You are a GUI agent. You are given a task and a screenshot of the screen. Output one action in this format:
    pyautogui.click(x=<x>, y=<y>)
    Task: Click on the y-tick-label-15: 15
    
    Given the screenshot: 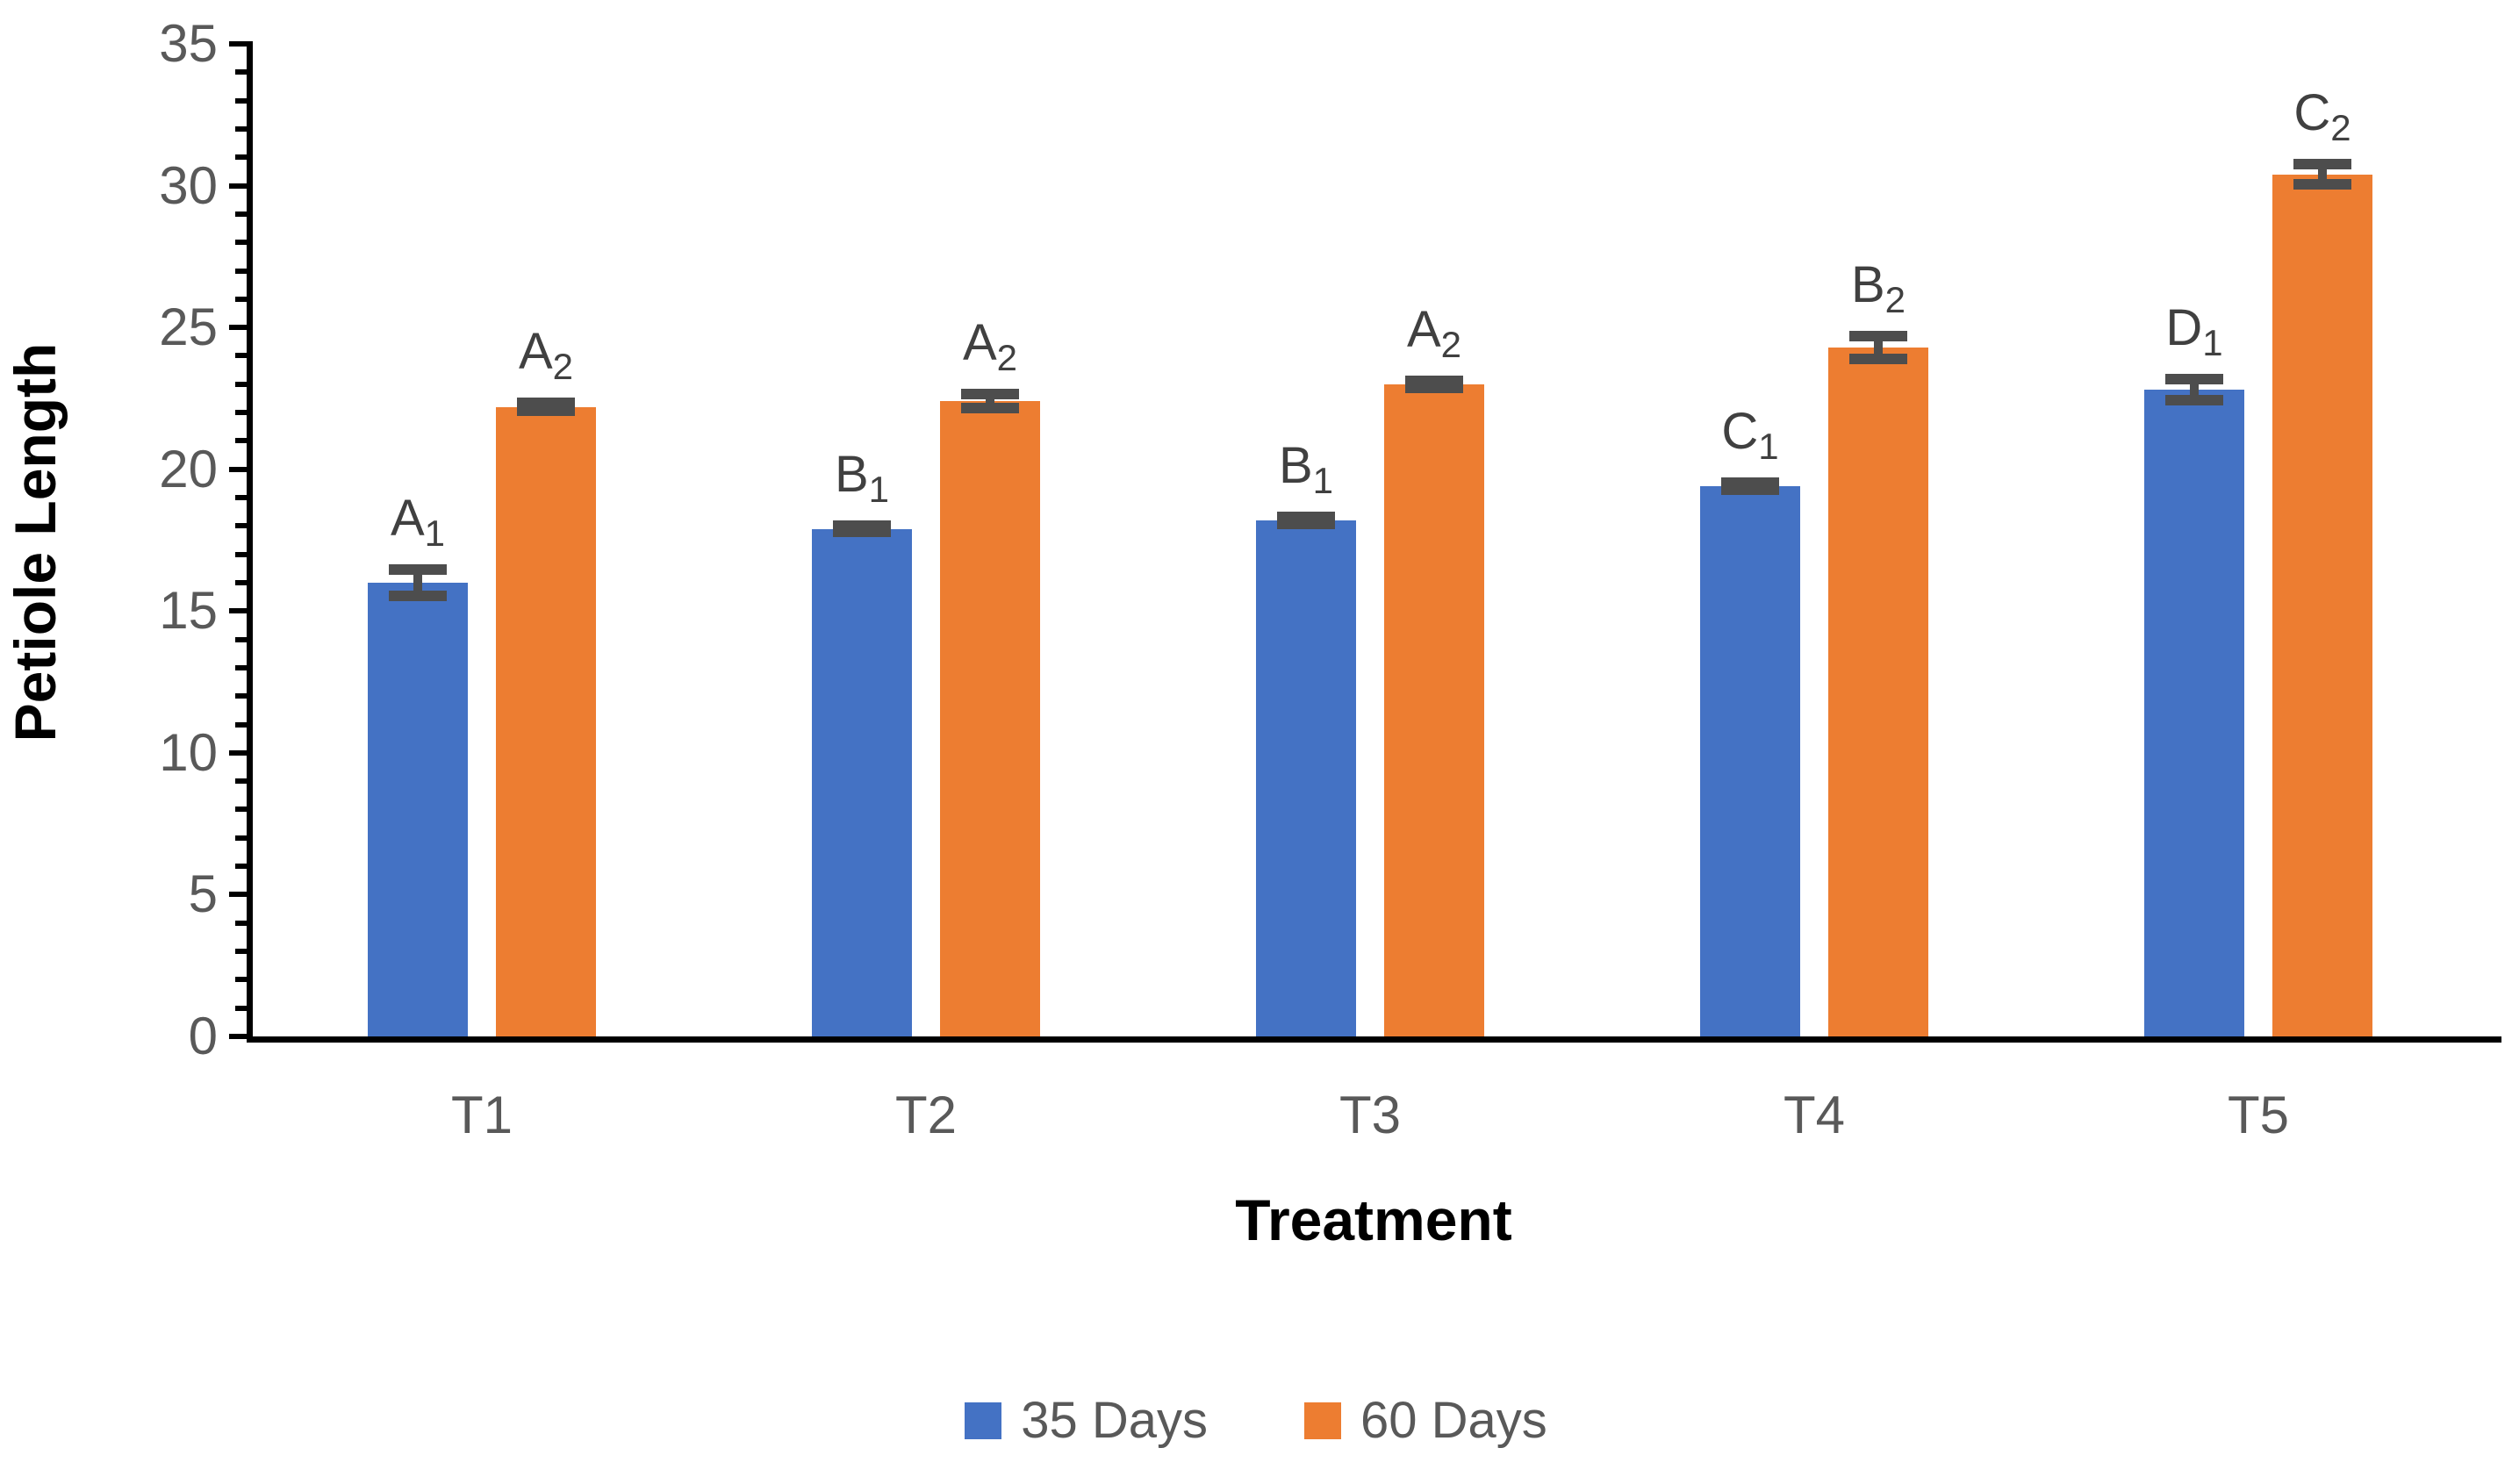 What is the action you would take?
    pyautogui.click(x=188, y=611)
    